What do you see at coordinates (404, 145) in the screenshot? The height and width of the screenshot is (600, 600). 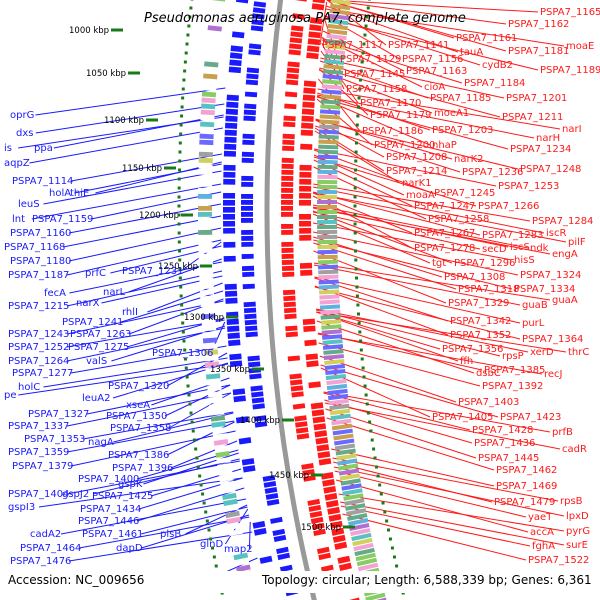 I see `gene-label-forward: PSPA7_1200` at bounding box center [404, 145].